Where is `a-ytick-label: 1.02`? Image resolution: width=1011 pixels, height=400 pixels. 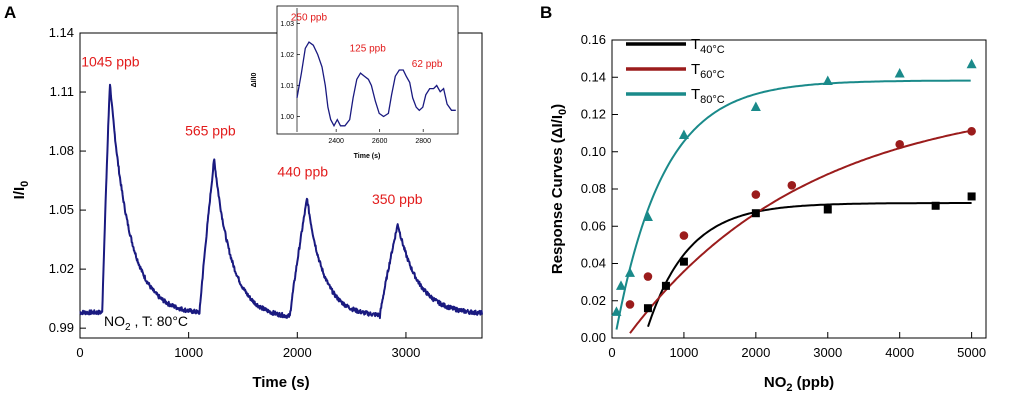 a-ytick-label: 1.02 is located at coordinates (61, 268).